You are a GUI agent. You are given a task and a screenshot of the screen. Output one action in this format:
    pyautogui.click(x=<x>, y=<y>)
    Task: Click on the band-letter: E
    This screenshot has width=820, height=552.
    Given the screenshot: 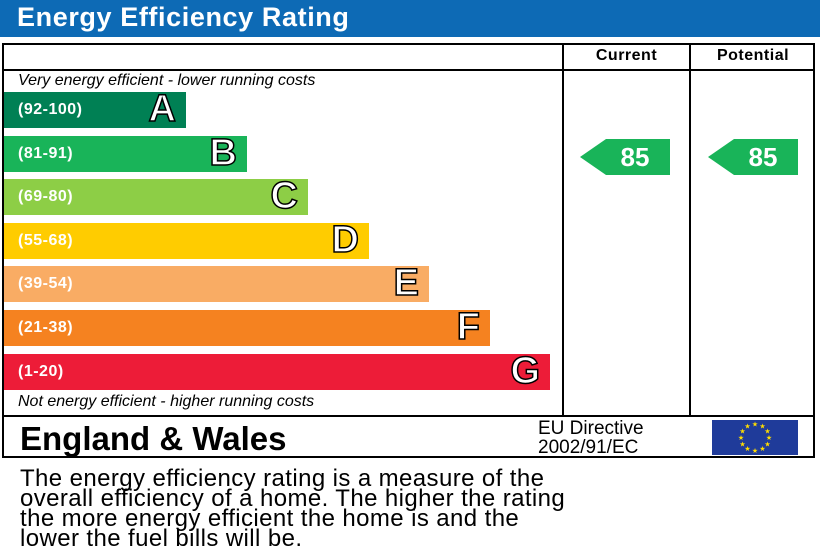 What is the action you would take?
    pyautogui.click(x=406, y=284)
    